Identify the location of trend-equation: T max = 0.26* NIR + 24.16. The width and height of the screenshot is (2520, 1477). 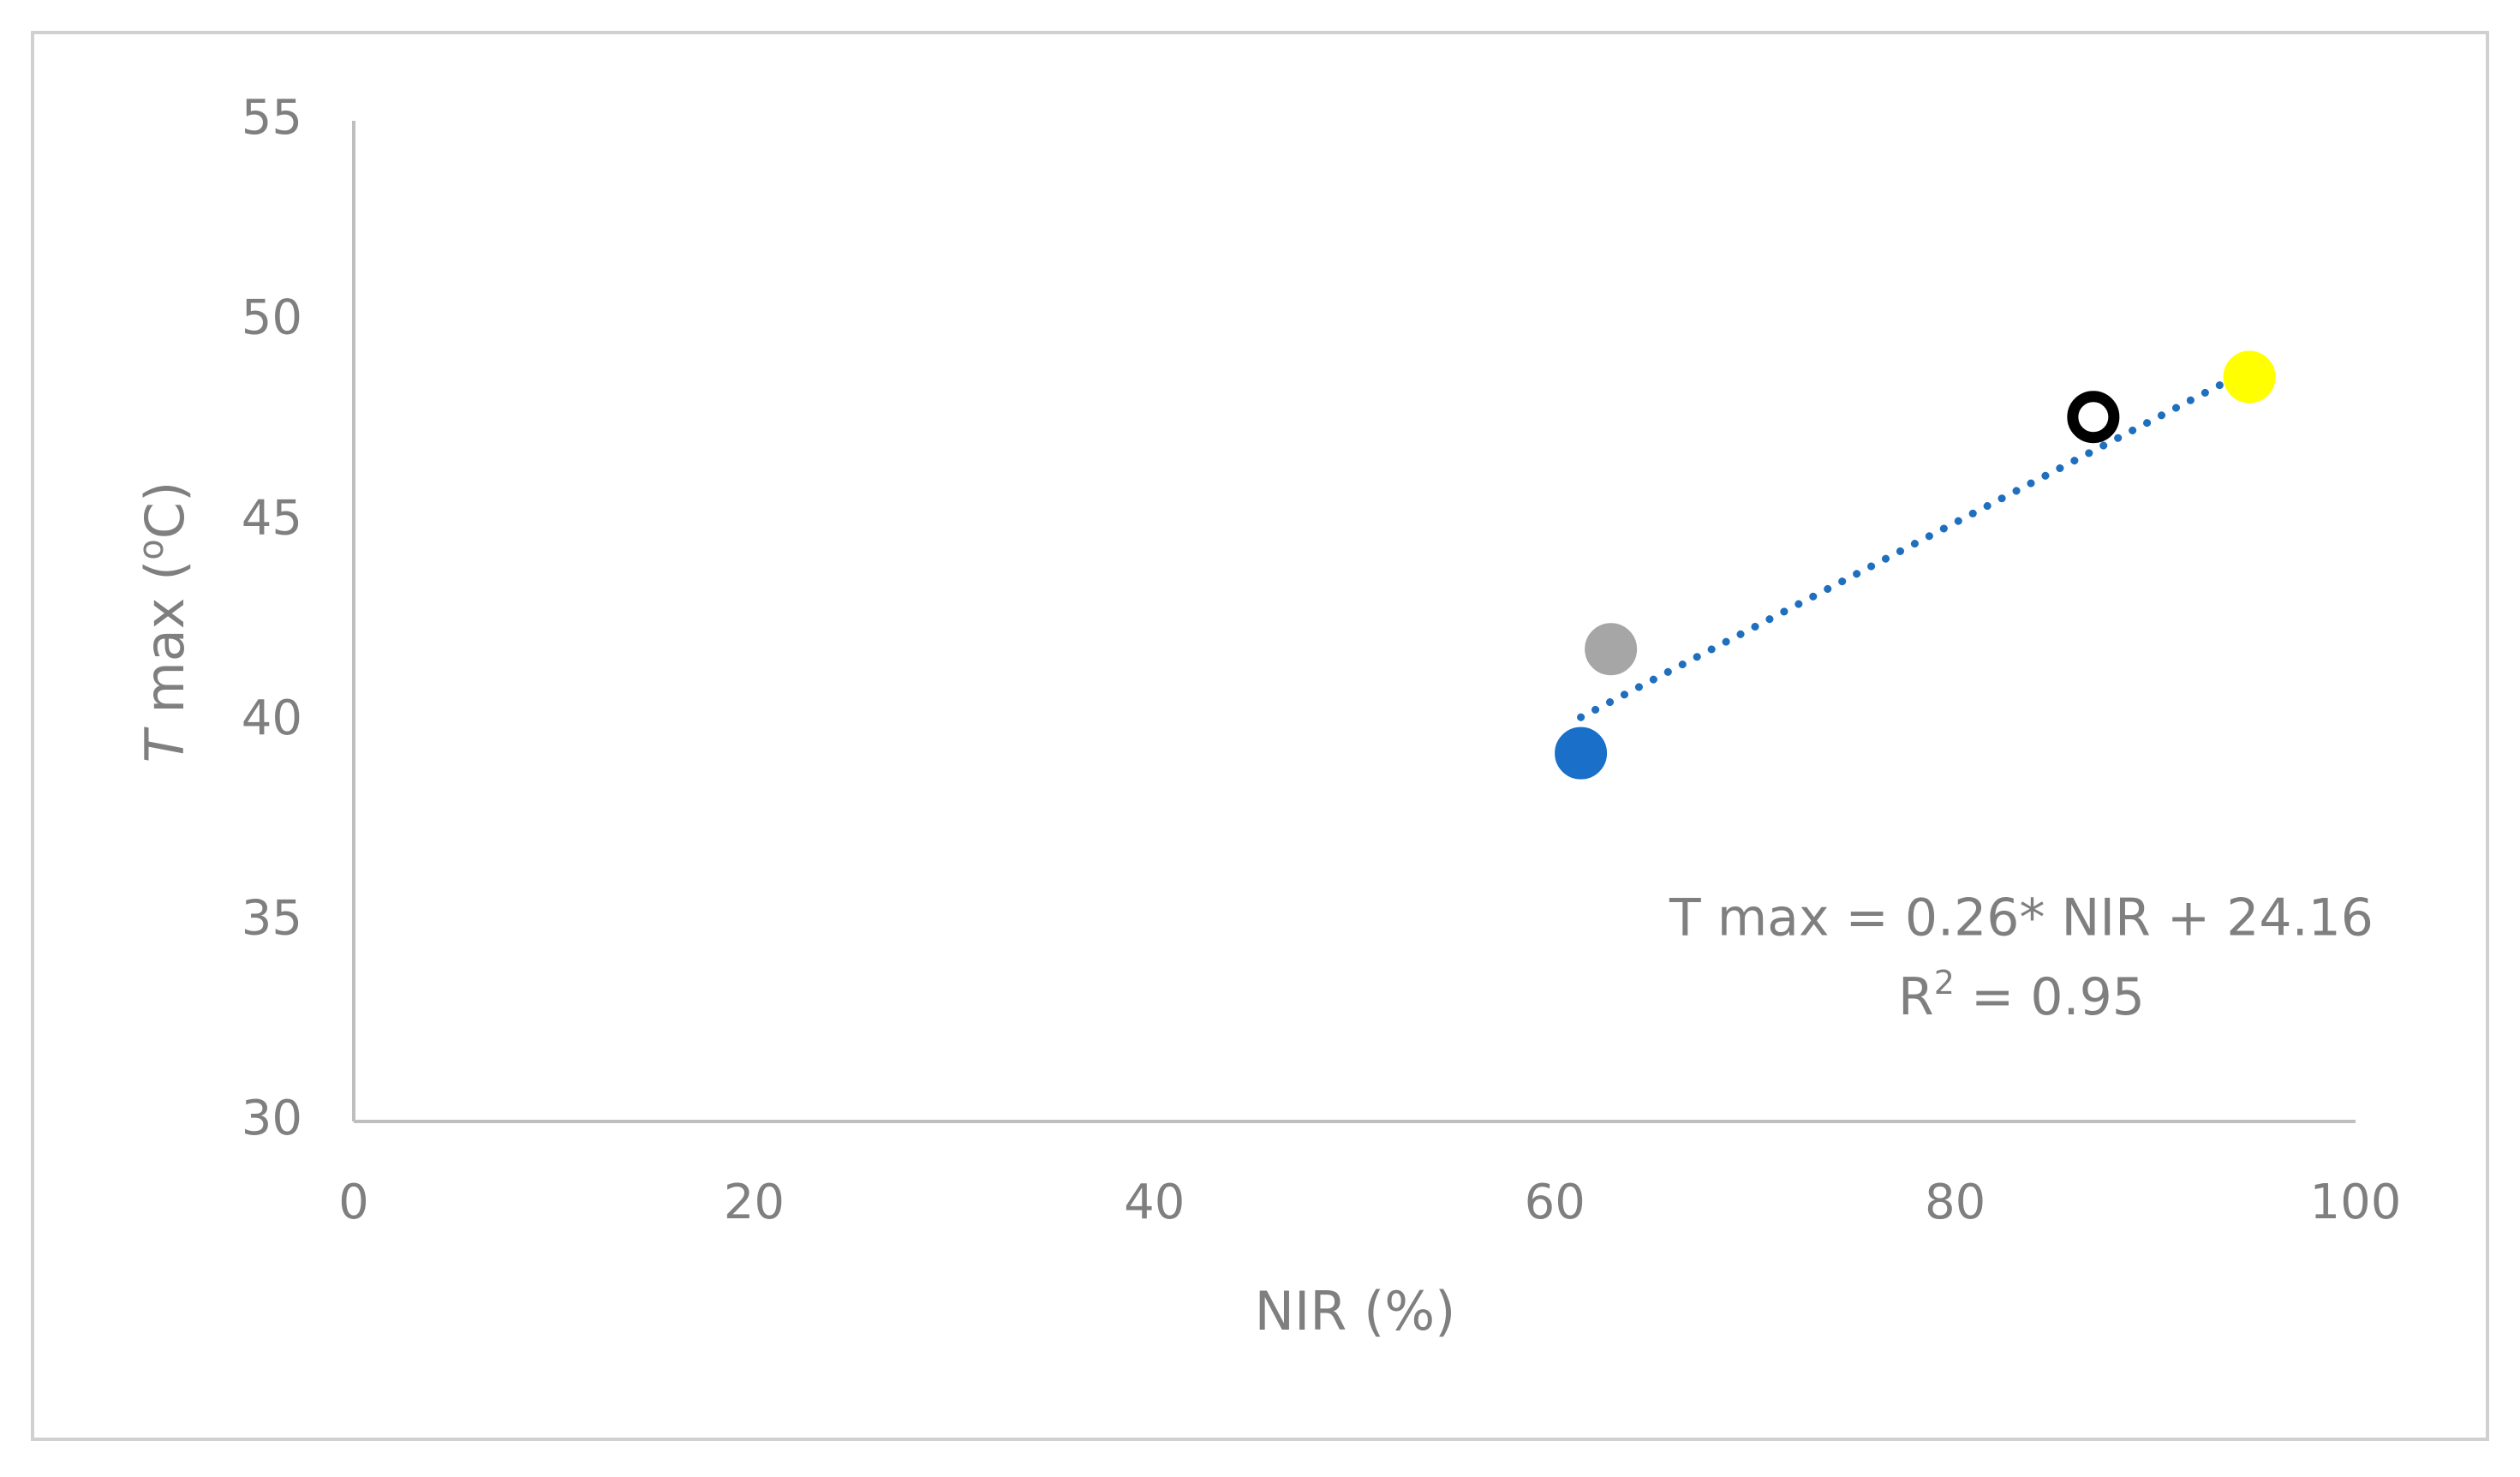
(2022, 918).